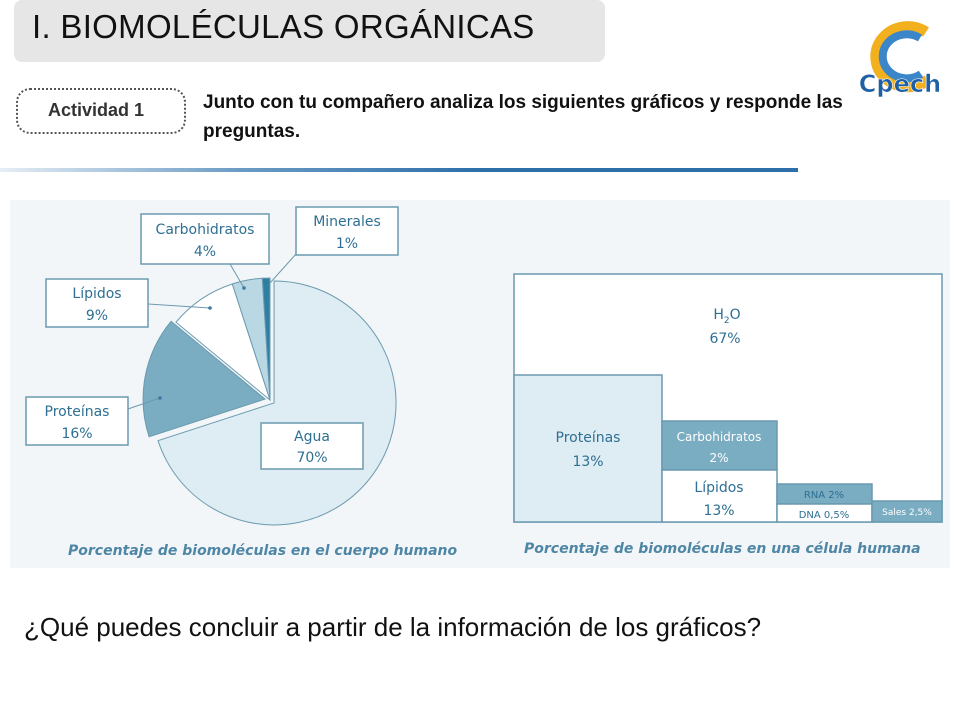  I want to click on cell-sales-label: Sales 2,5%, so click(907, 513).